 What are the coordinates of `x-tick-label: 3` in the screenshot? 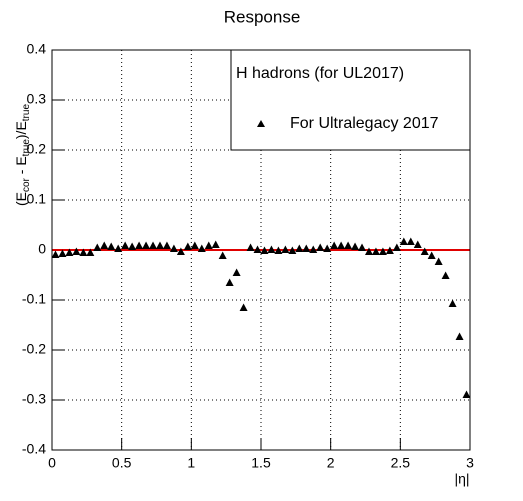 It's located at (470, 463).